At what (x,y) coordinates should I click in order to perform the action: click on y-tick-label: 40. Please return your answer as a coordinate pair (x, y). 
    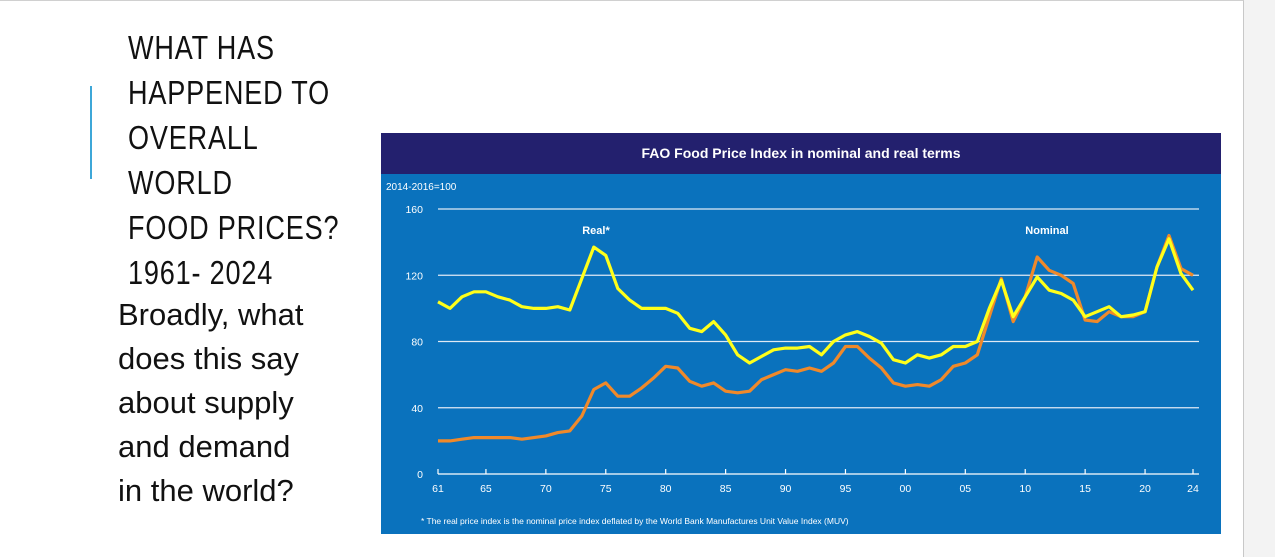
    Looking at the image, I should click on (417, 409).